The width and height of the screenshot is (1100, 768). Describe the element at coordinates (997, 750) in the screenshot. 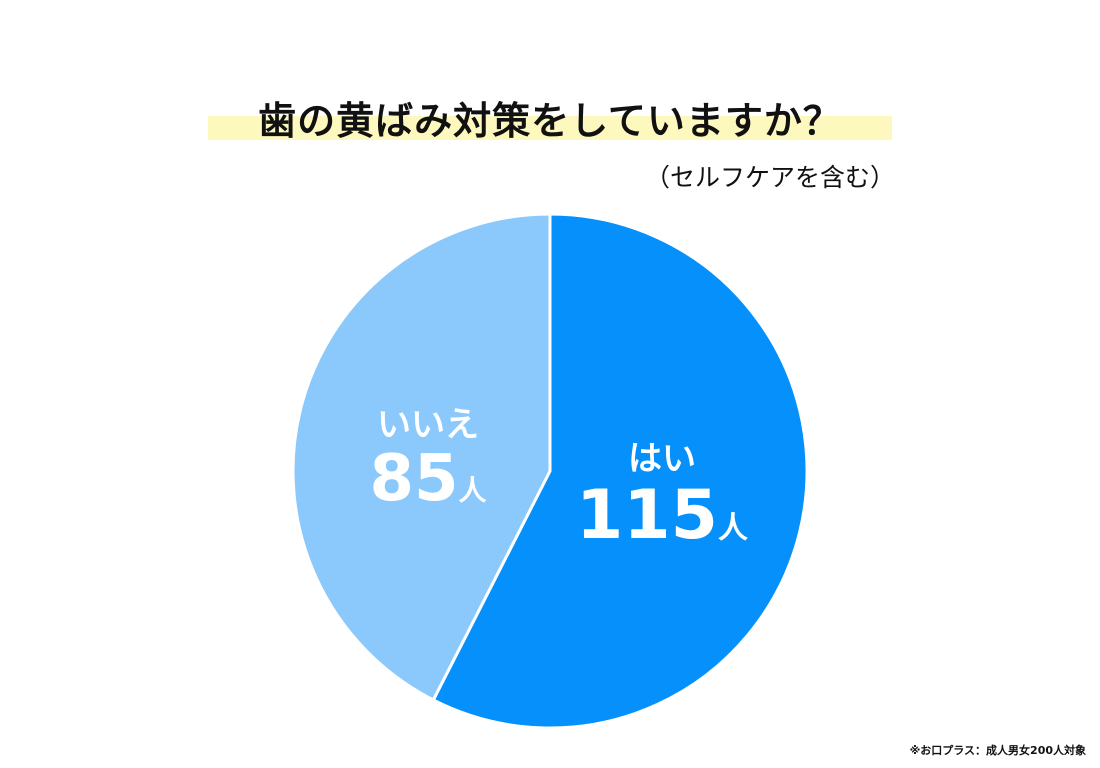

I see `source-footnote: ※お口プラス：成人男女200人対象` at that location.